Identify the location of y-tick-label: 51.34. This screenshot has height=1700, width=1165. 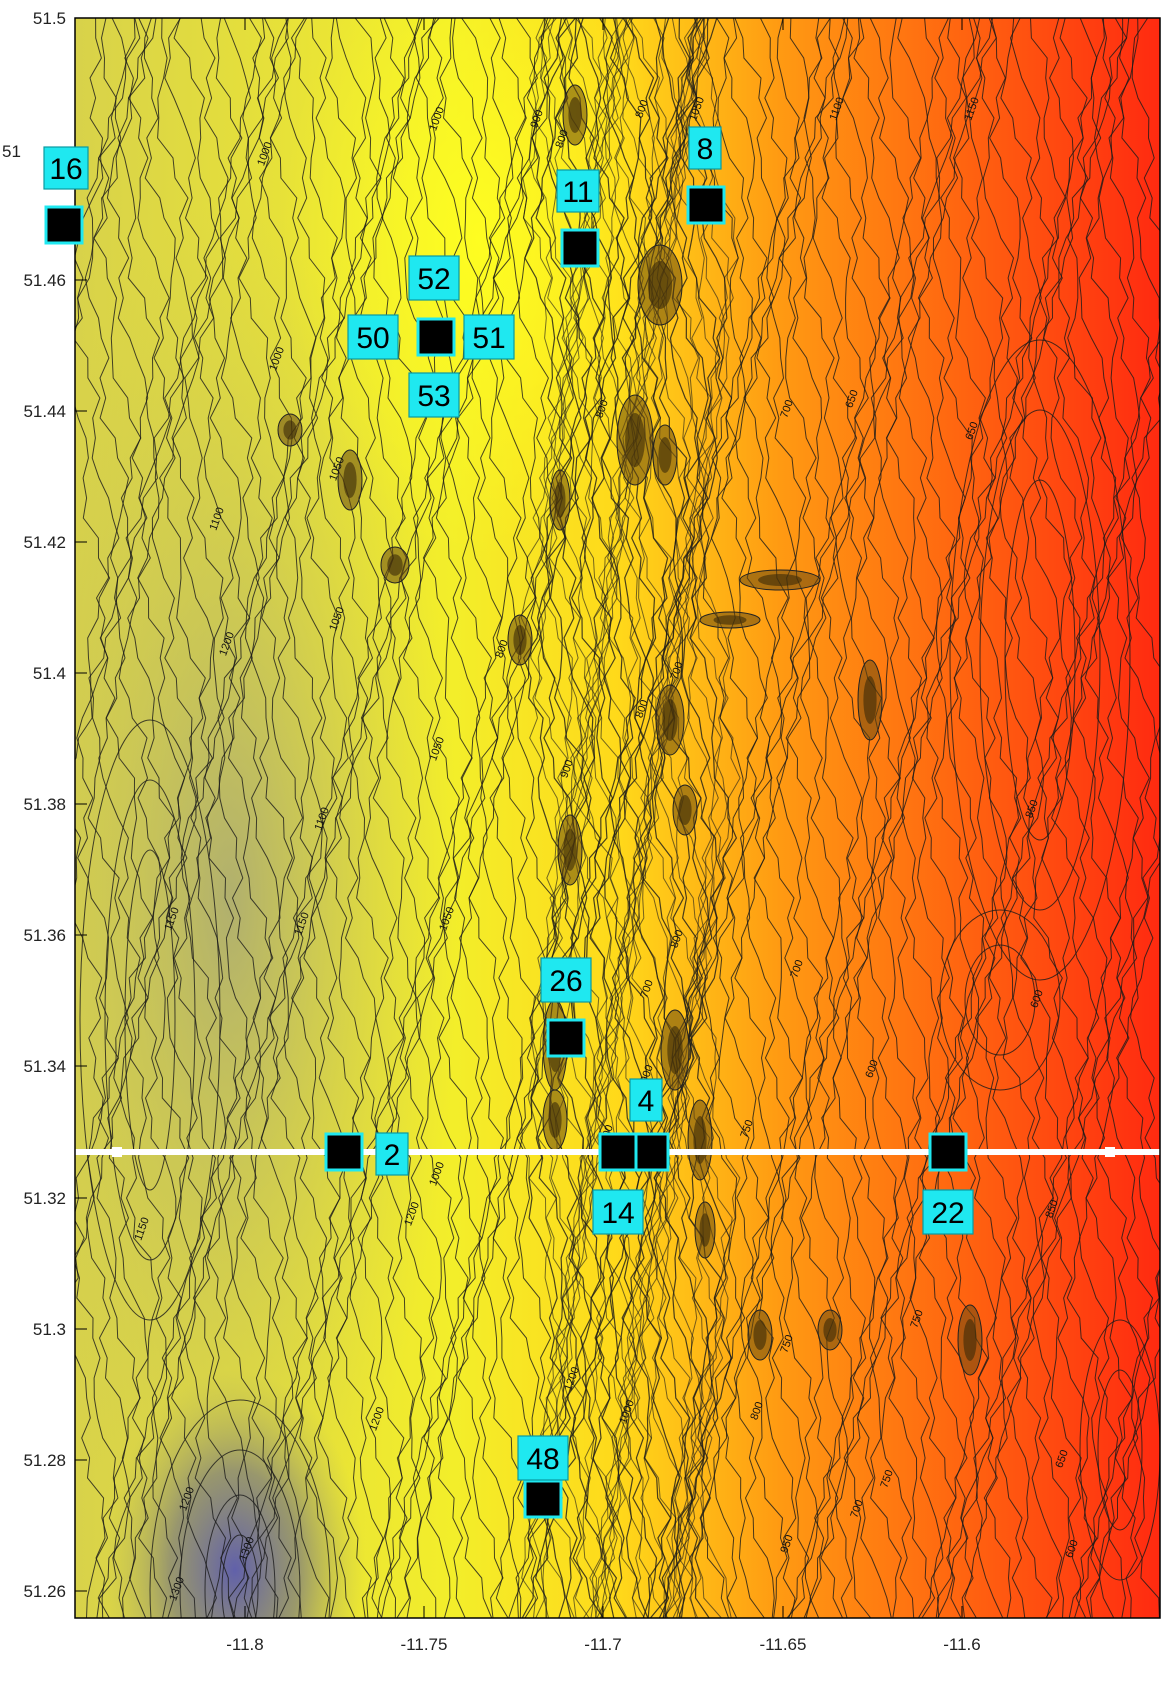
(44, 1066).